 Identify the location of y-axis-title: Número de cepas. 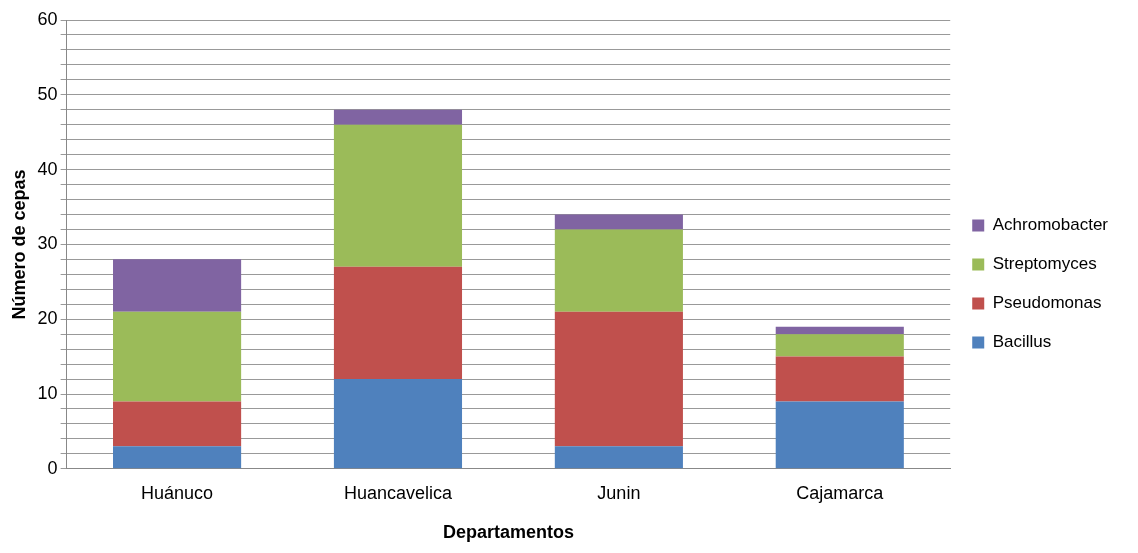
(18, 244).